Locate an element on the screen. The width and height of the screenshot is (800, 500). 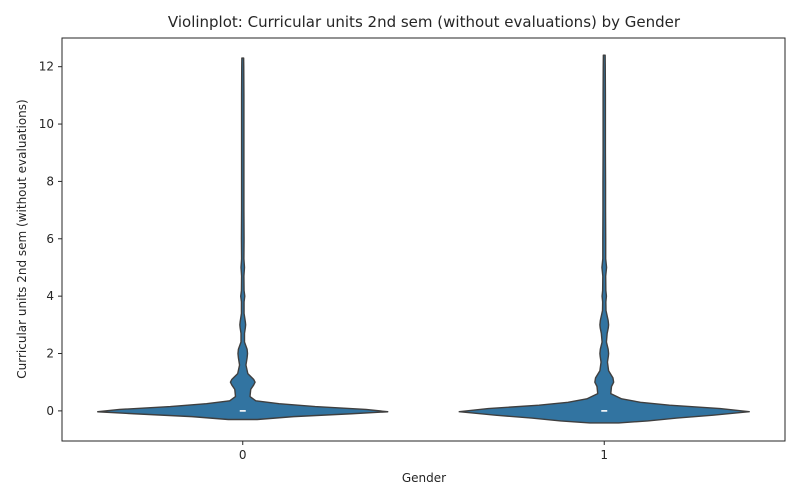
y-tick-label-4: 4 is located at coordinates (50, 296).